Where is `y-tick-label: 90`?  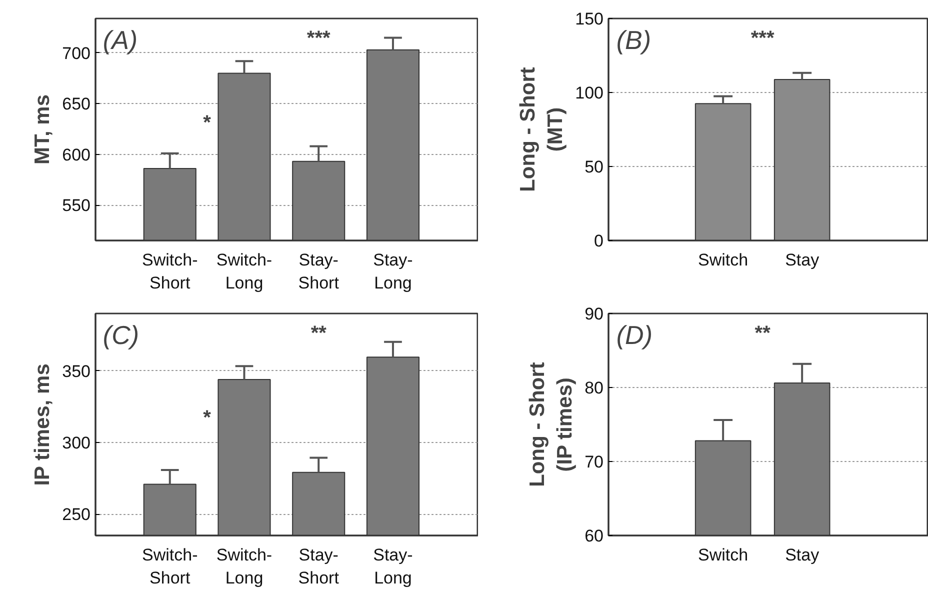 y-tick-label: 90 is located at coordinates (594, 314).